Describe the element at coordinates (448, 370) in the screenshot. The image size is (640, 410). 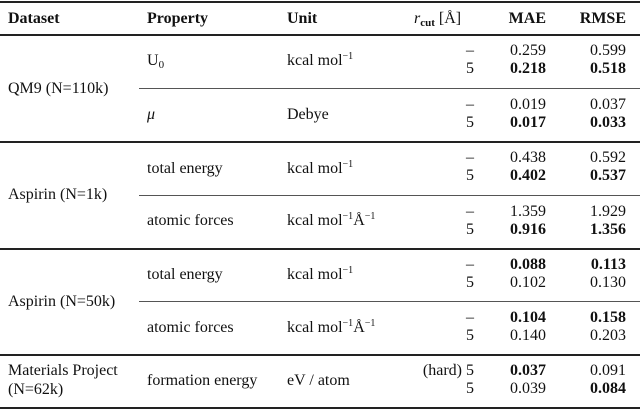
I see `rcut: (hard) 5` at that location.